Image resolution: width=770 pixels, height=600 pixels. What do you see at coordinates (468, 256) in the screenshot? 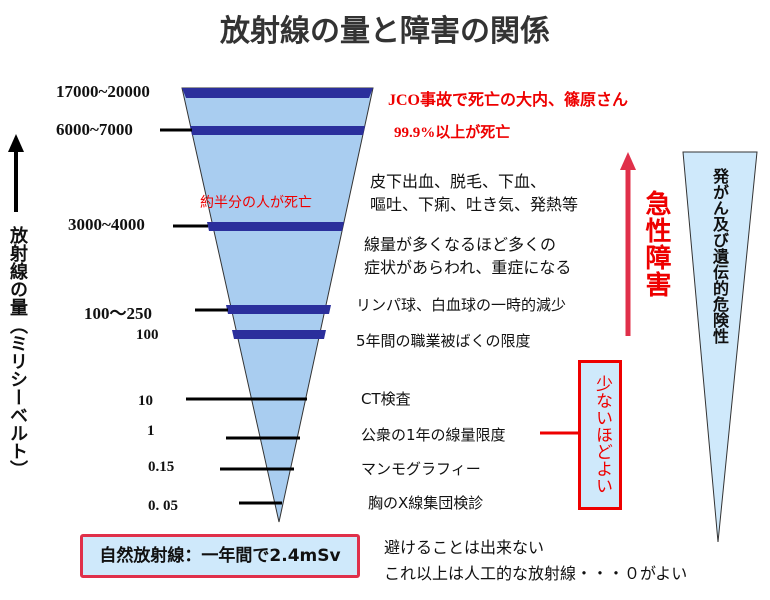
I see `level-description: 線量が多くなるほど多くの 症状があらわれ、重症になる` at bounding box center [468, 256].